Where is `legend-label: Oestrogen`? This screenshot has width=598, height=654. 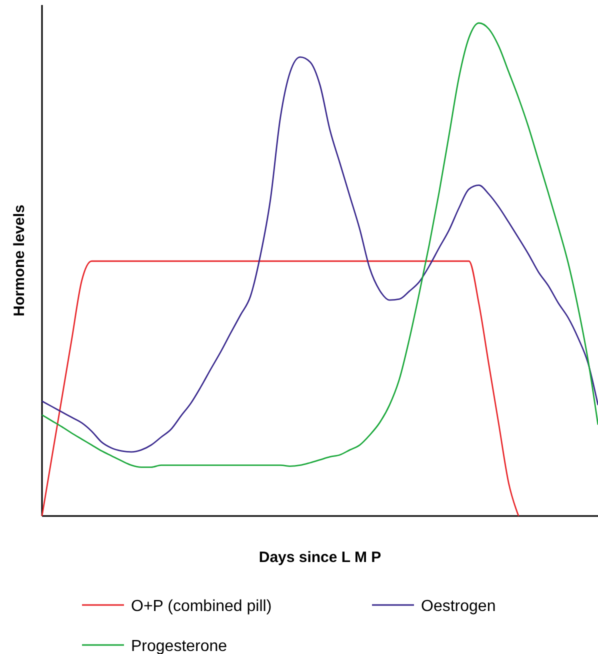
legend-label: Oestrogen is located at coordinates (458, 606).